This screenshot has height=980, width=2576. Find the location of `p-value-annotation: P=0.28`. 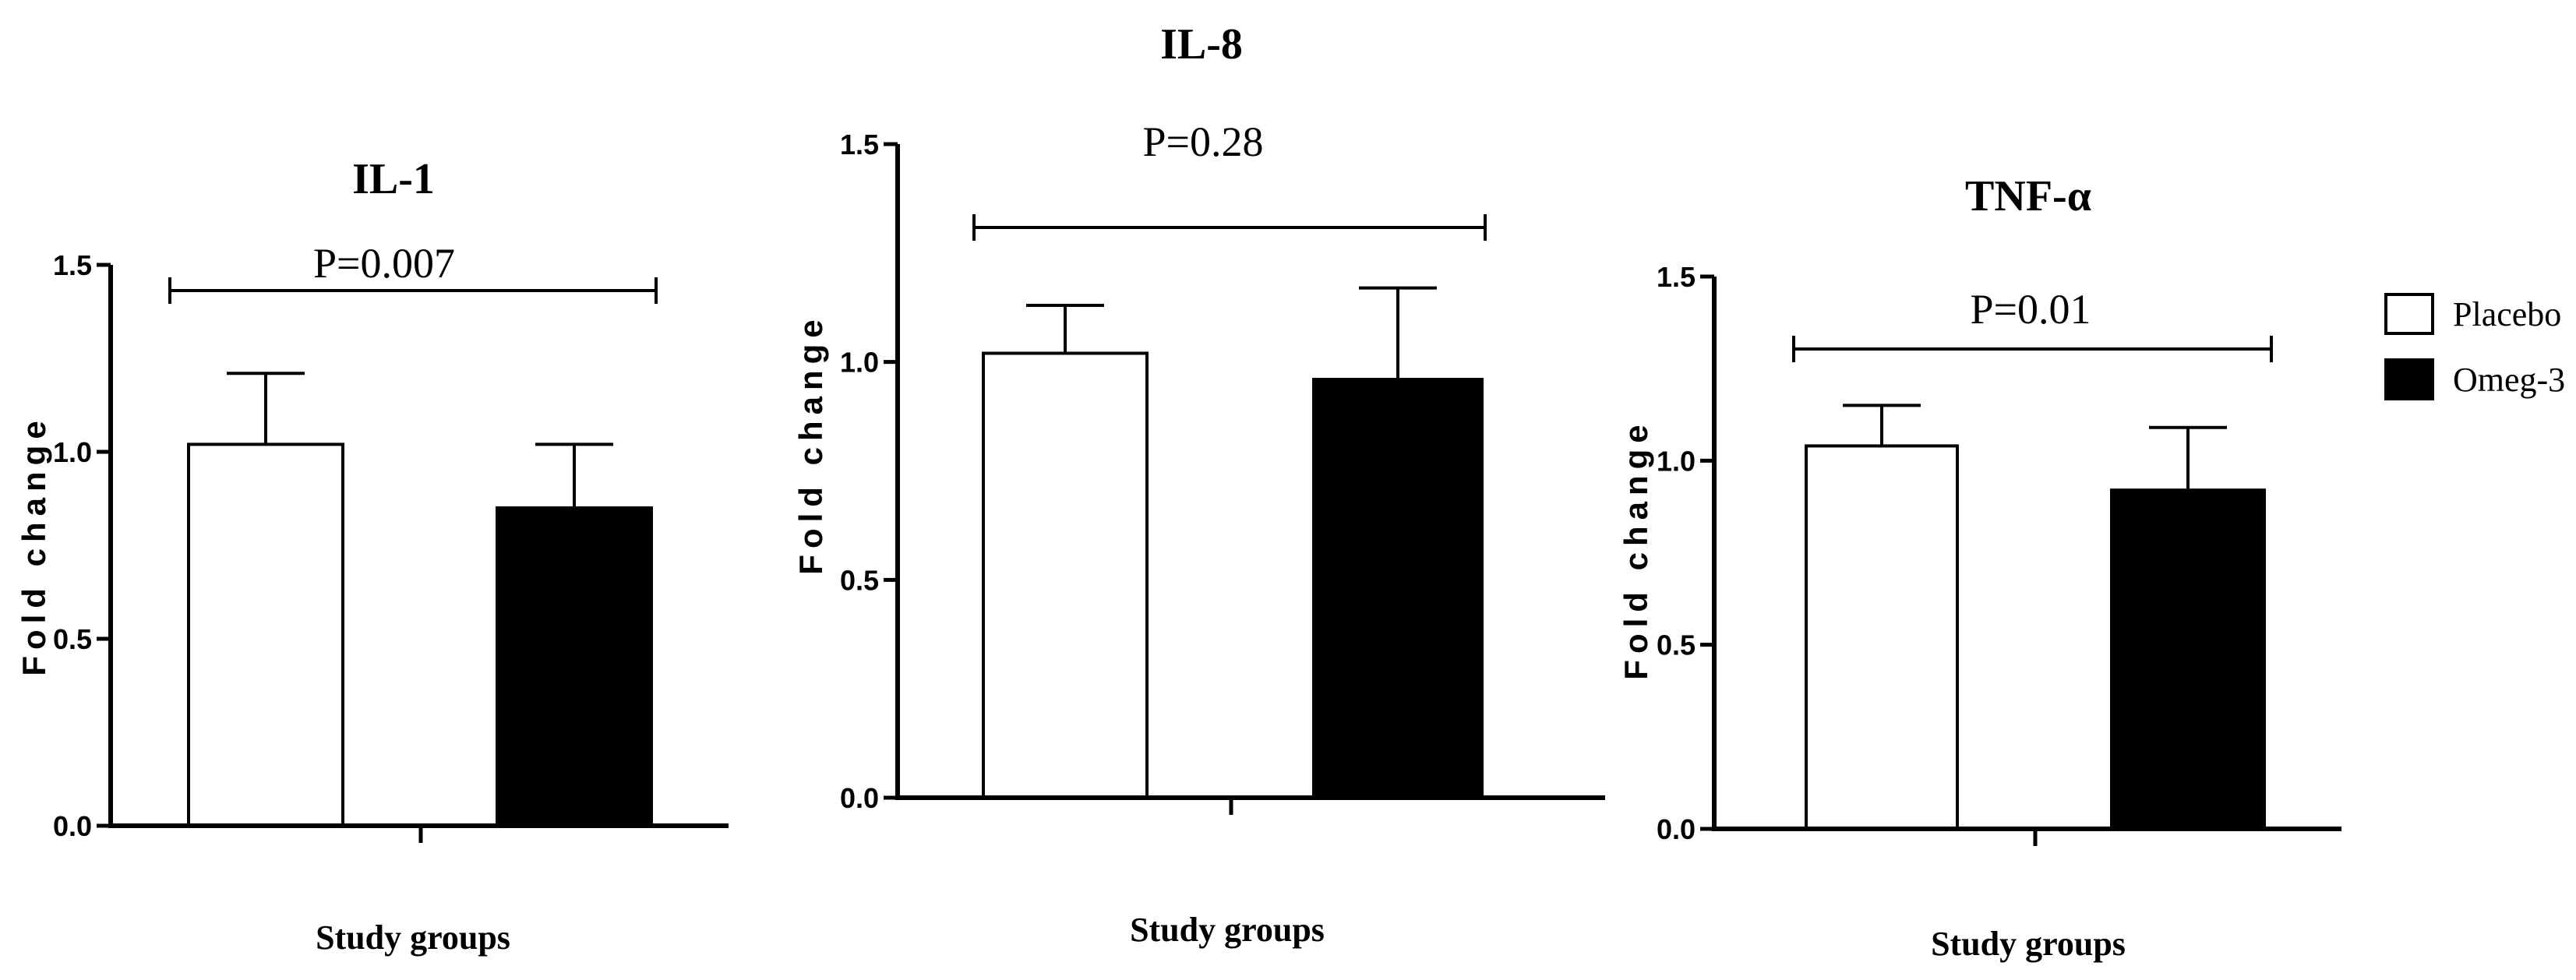

p-value-annotation: P=0.28 is located at coordinates (1203, 141).